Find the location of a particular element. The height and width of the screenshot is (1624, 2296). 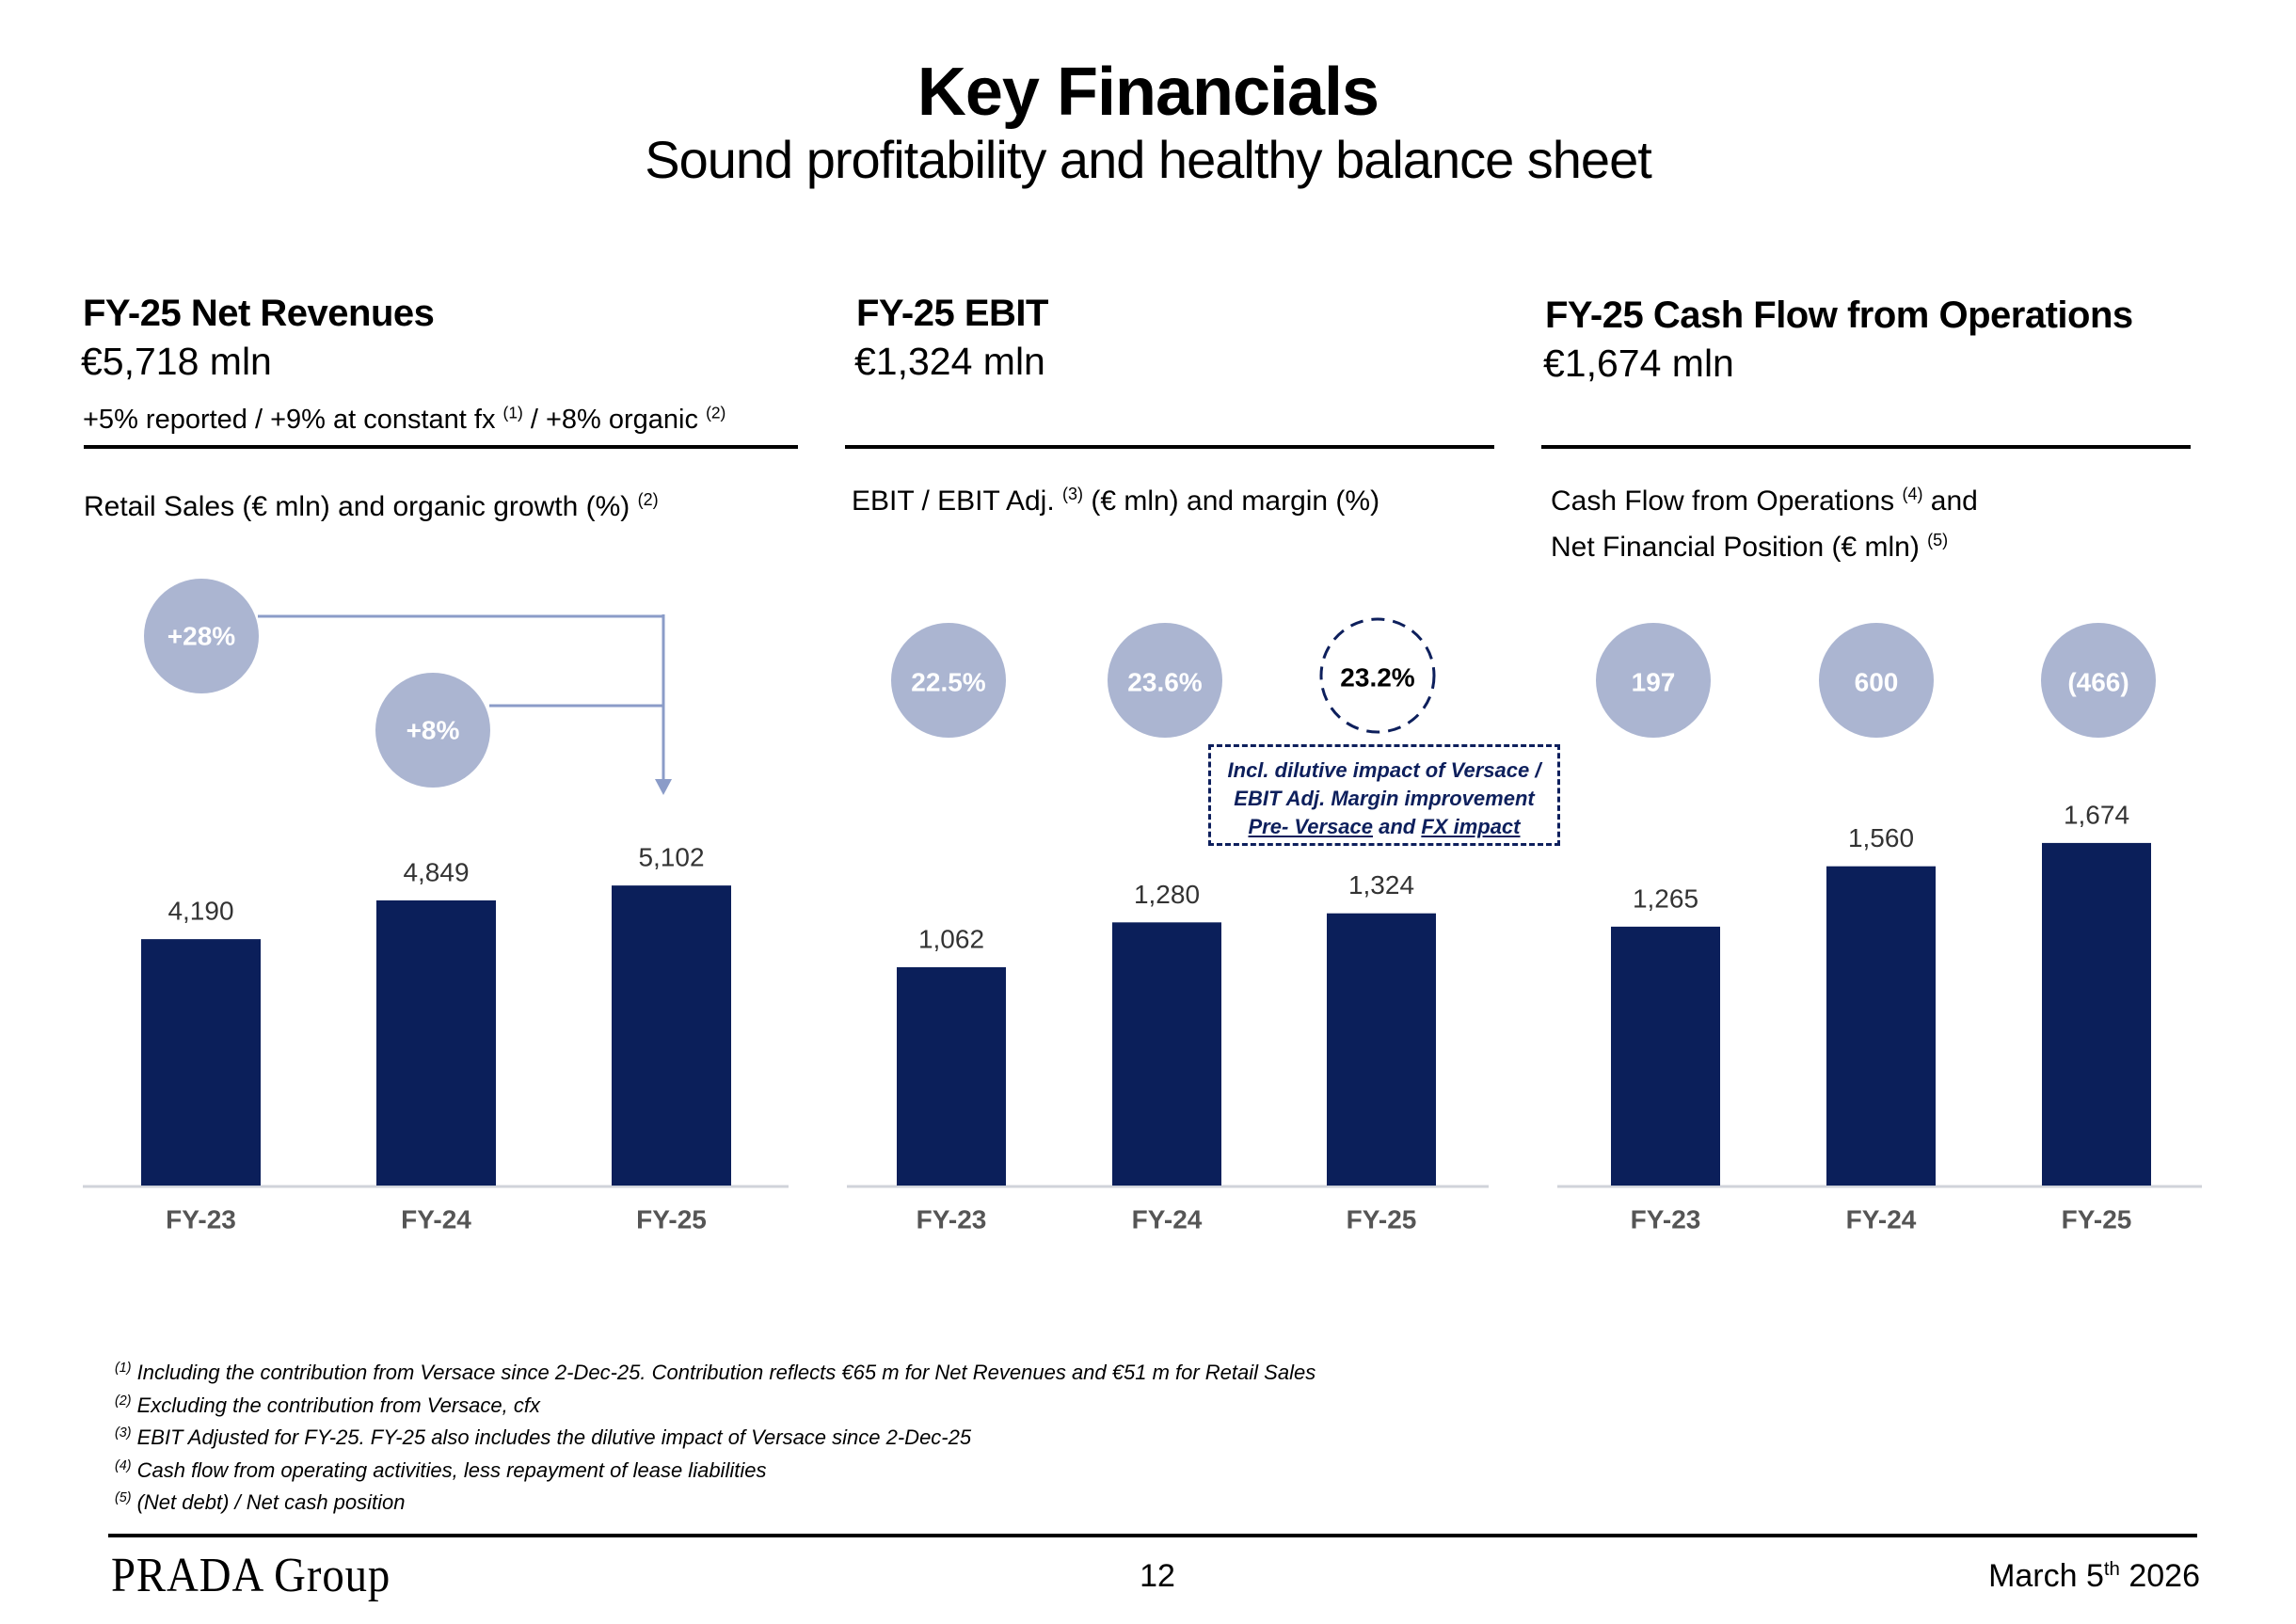

nfp-bubble is located at coordinates (1876, 680).